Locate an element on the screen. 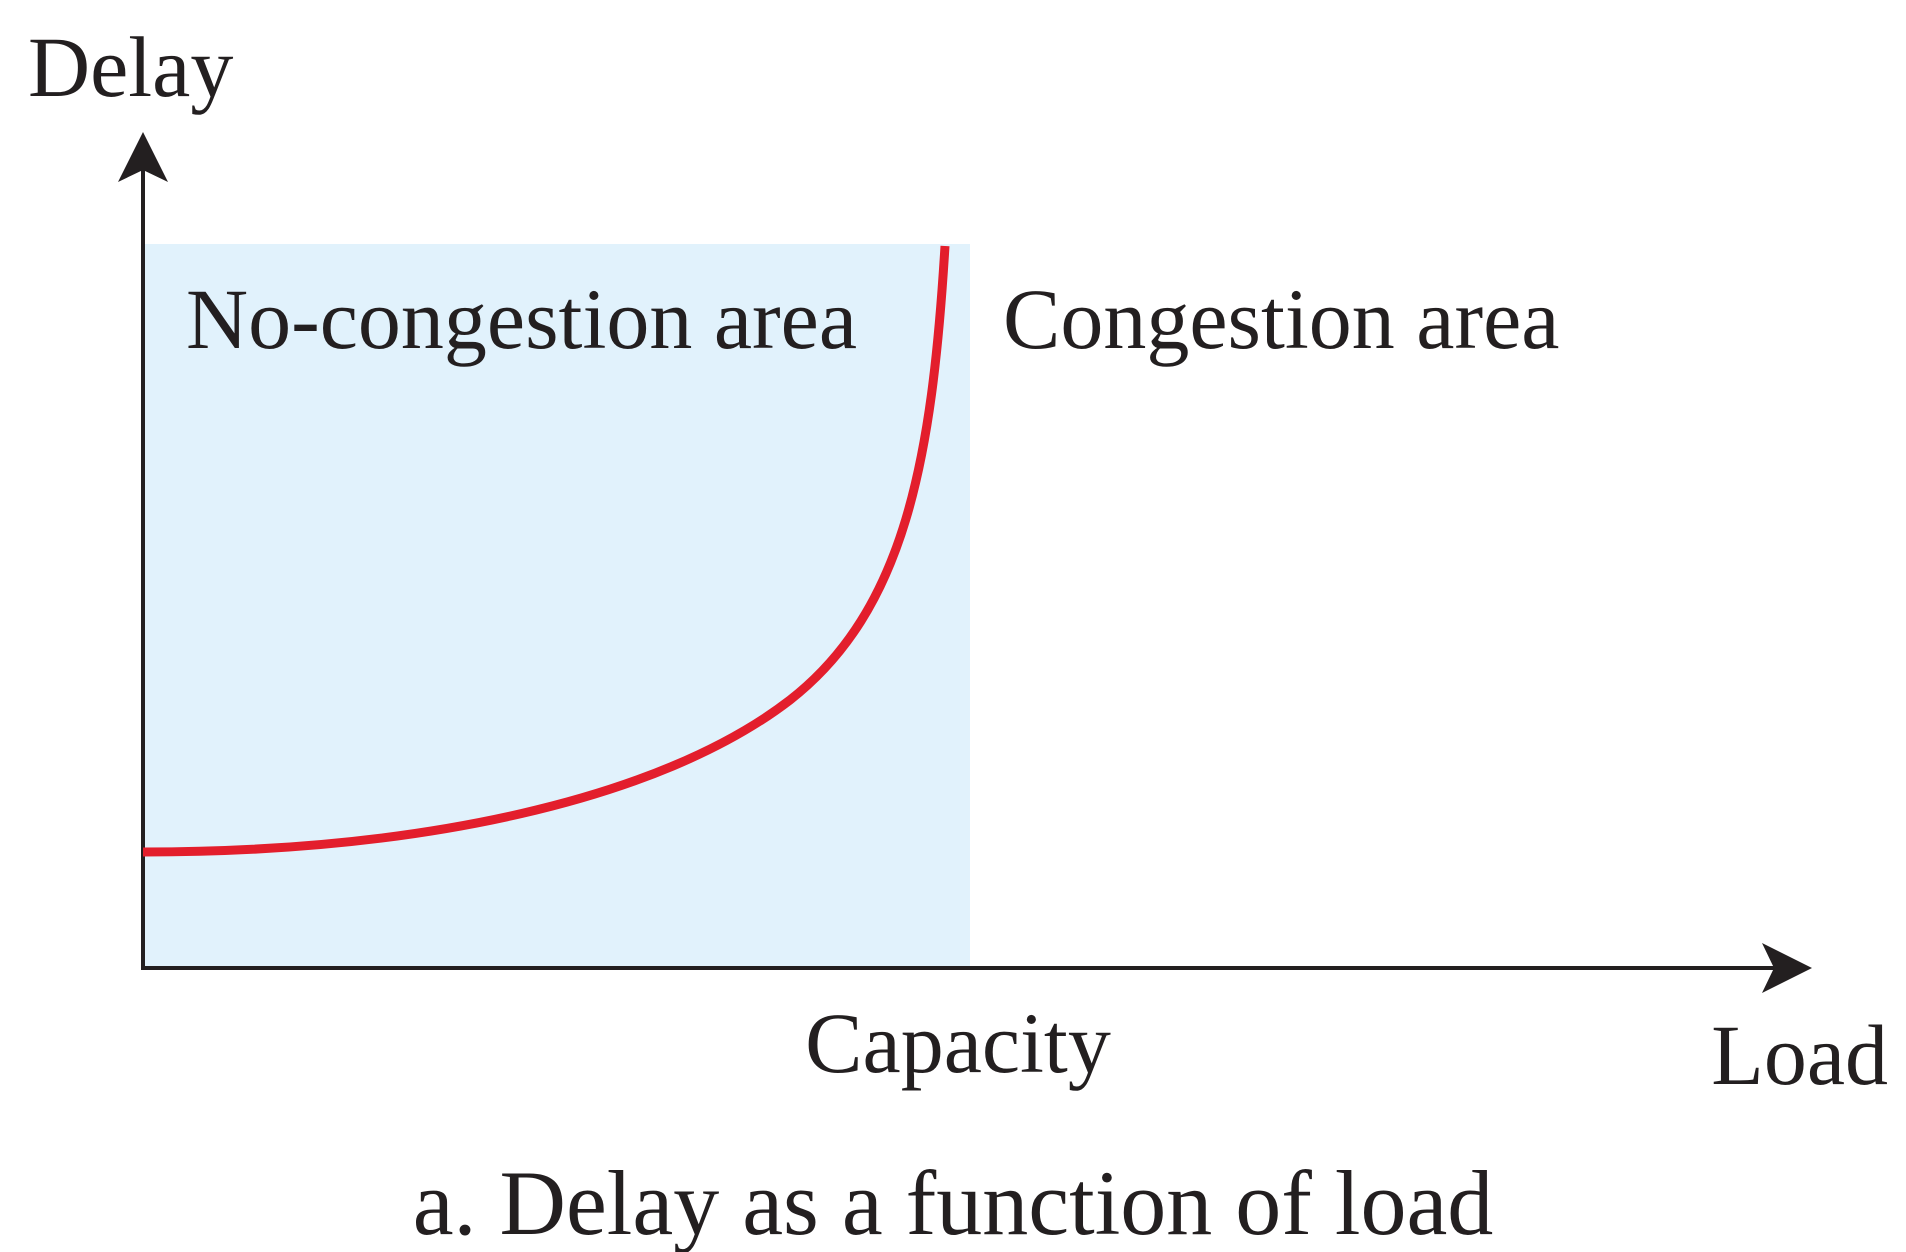  figure-caption: a. Delay as a function of load is located at coordinates (953, 1202).